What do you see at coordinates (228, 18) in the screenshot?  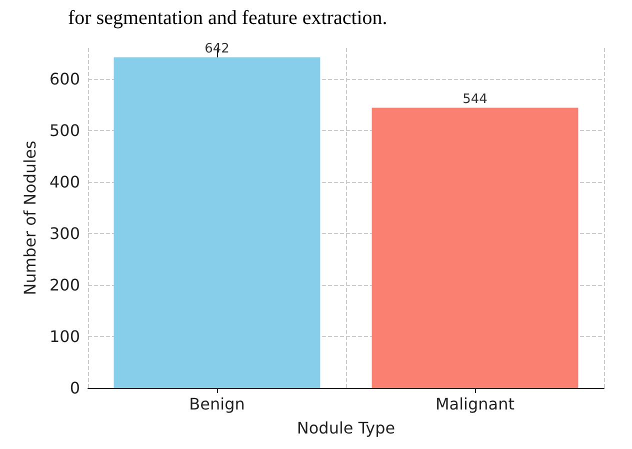 I see `text: for segmentation and feature extraction.` at bounding box center [228, 18].